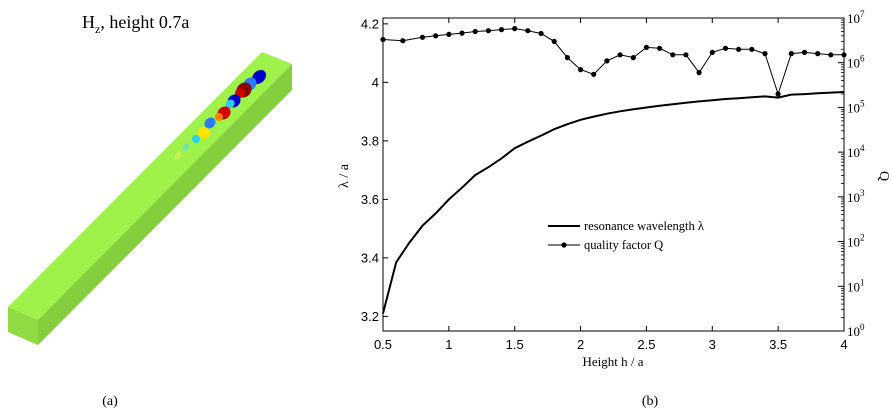  What do you see at coordinates (626, 235) in the screenshot?
I see `legend: resonance wavelength λ quality factor Q` at bounding box center [626, 235].